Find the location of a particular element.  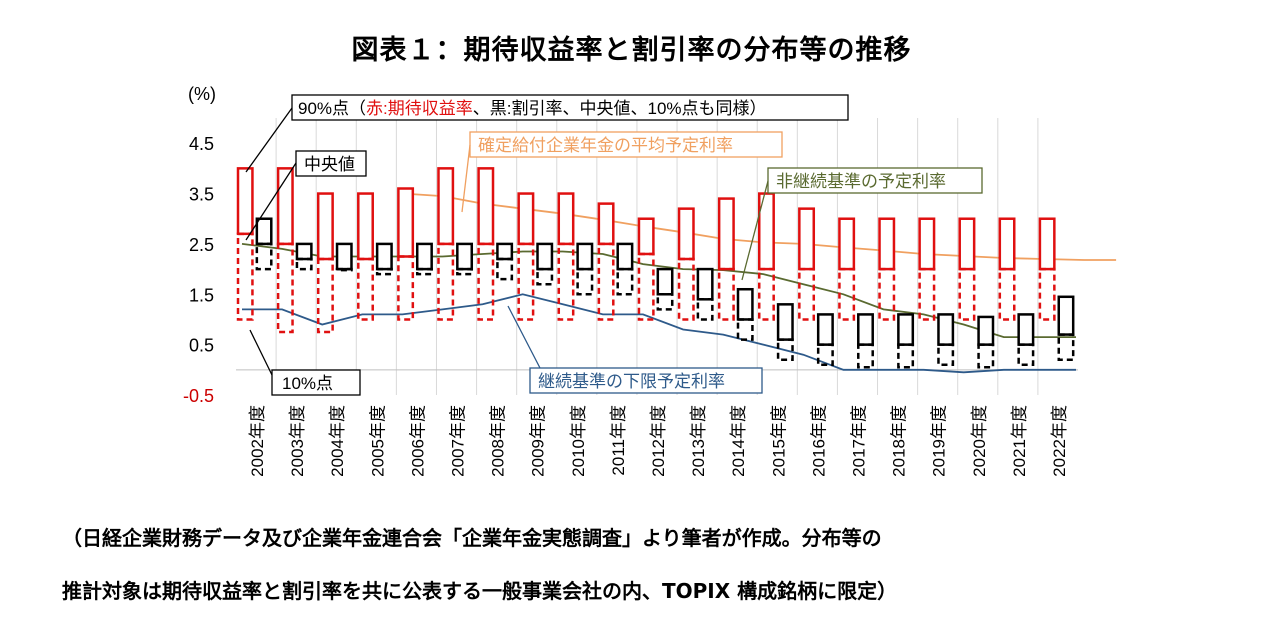

x-tick-label: 2007年度 is located at coordinates (458, 441).